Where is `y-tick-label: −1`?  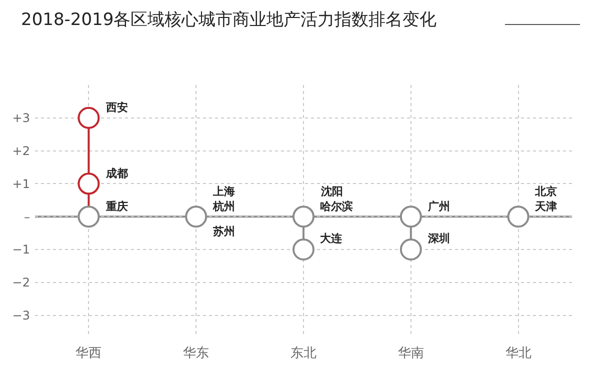
y-tick-label: −1 is located at coordinates (21, 249).